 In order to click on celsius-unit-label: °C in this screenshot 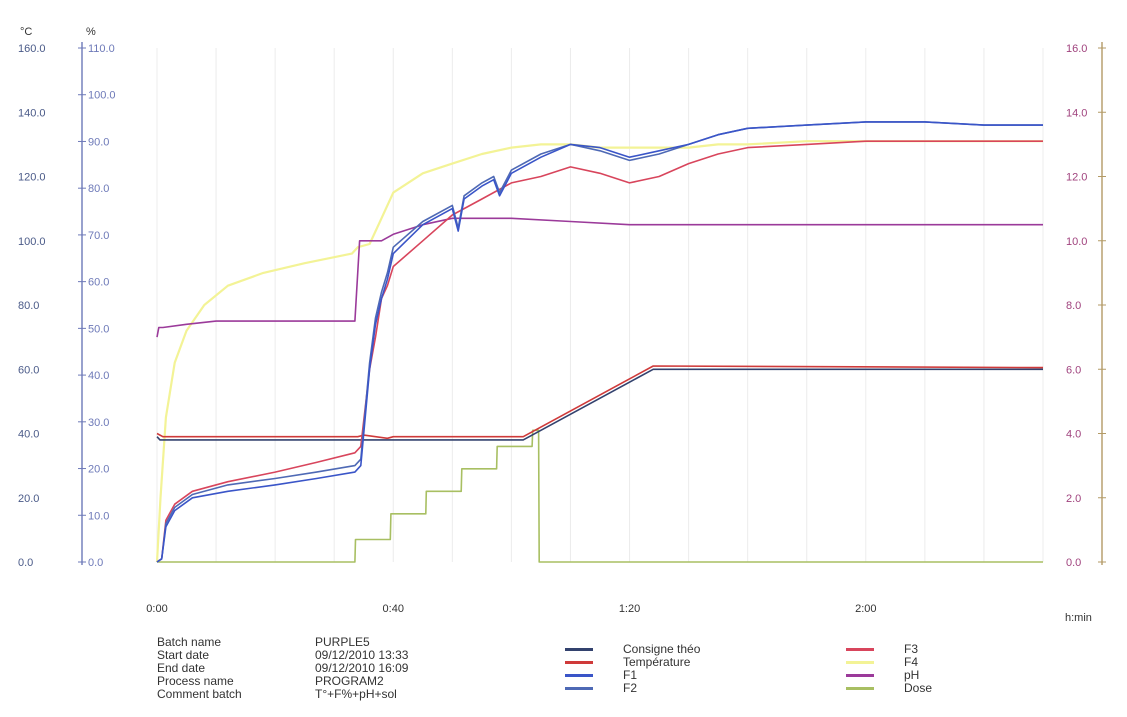, I will do `click(26, 32)`.